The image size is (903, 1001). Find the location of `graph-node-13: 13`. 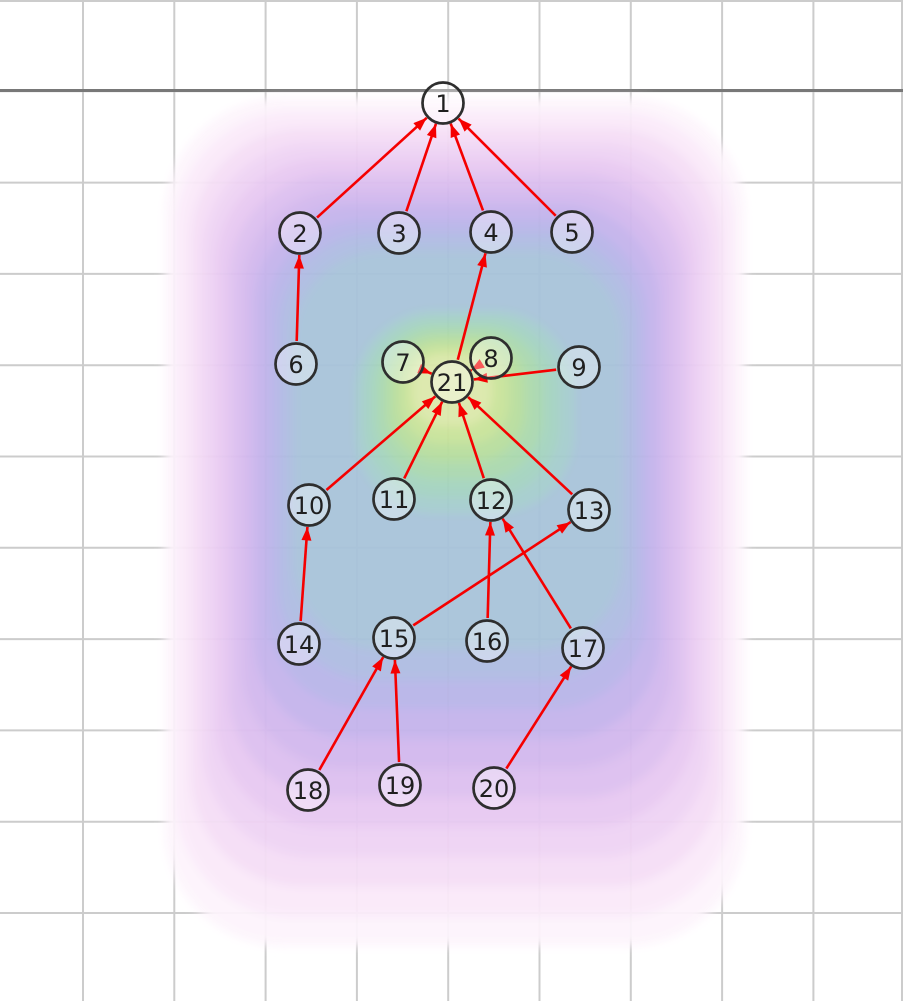

graph-node-13: 13 is located at coordinates (589, 510).